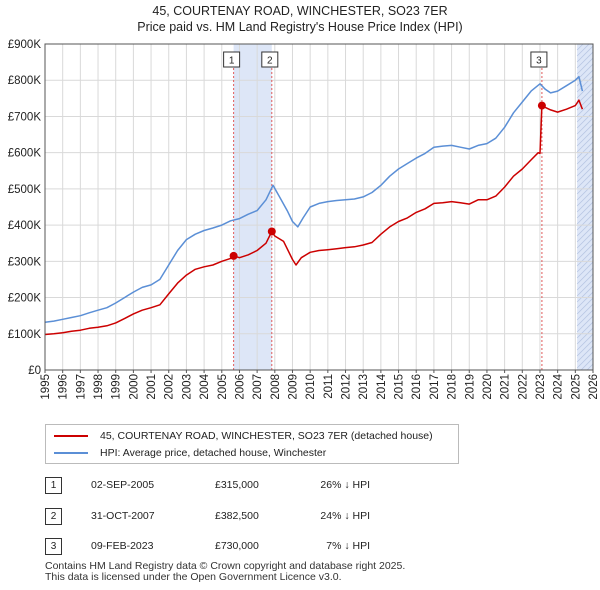 This screenshot has width=600, height=590. Describe the element at coordinates (300, 11) in the screenshot. I see `chart-title-address: 45, COURTENAY ROAD, WINCHESTER, SO23 7ER` at that location.